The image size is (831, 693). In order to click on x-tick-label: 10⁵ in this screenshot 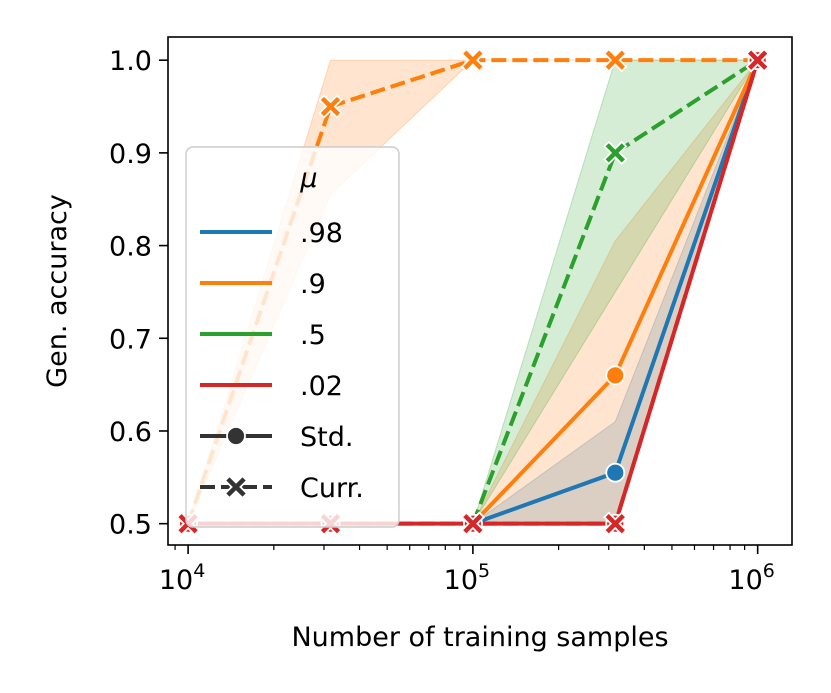, I will do `click(467, 578)`.